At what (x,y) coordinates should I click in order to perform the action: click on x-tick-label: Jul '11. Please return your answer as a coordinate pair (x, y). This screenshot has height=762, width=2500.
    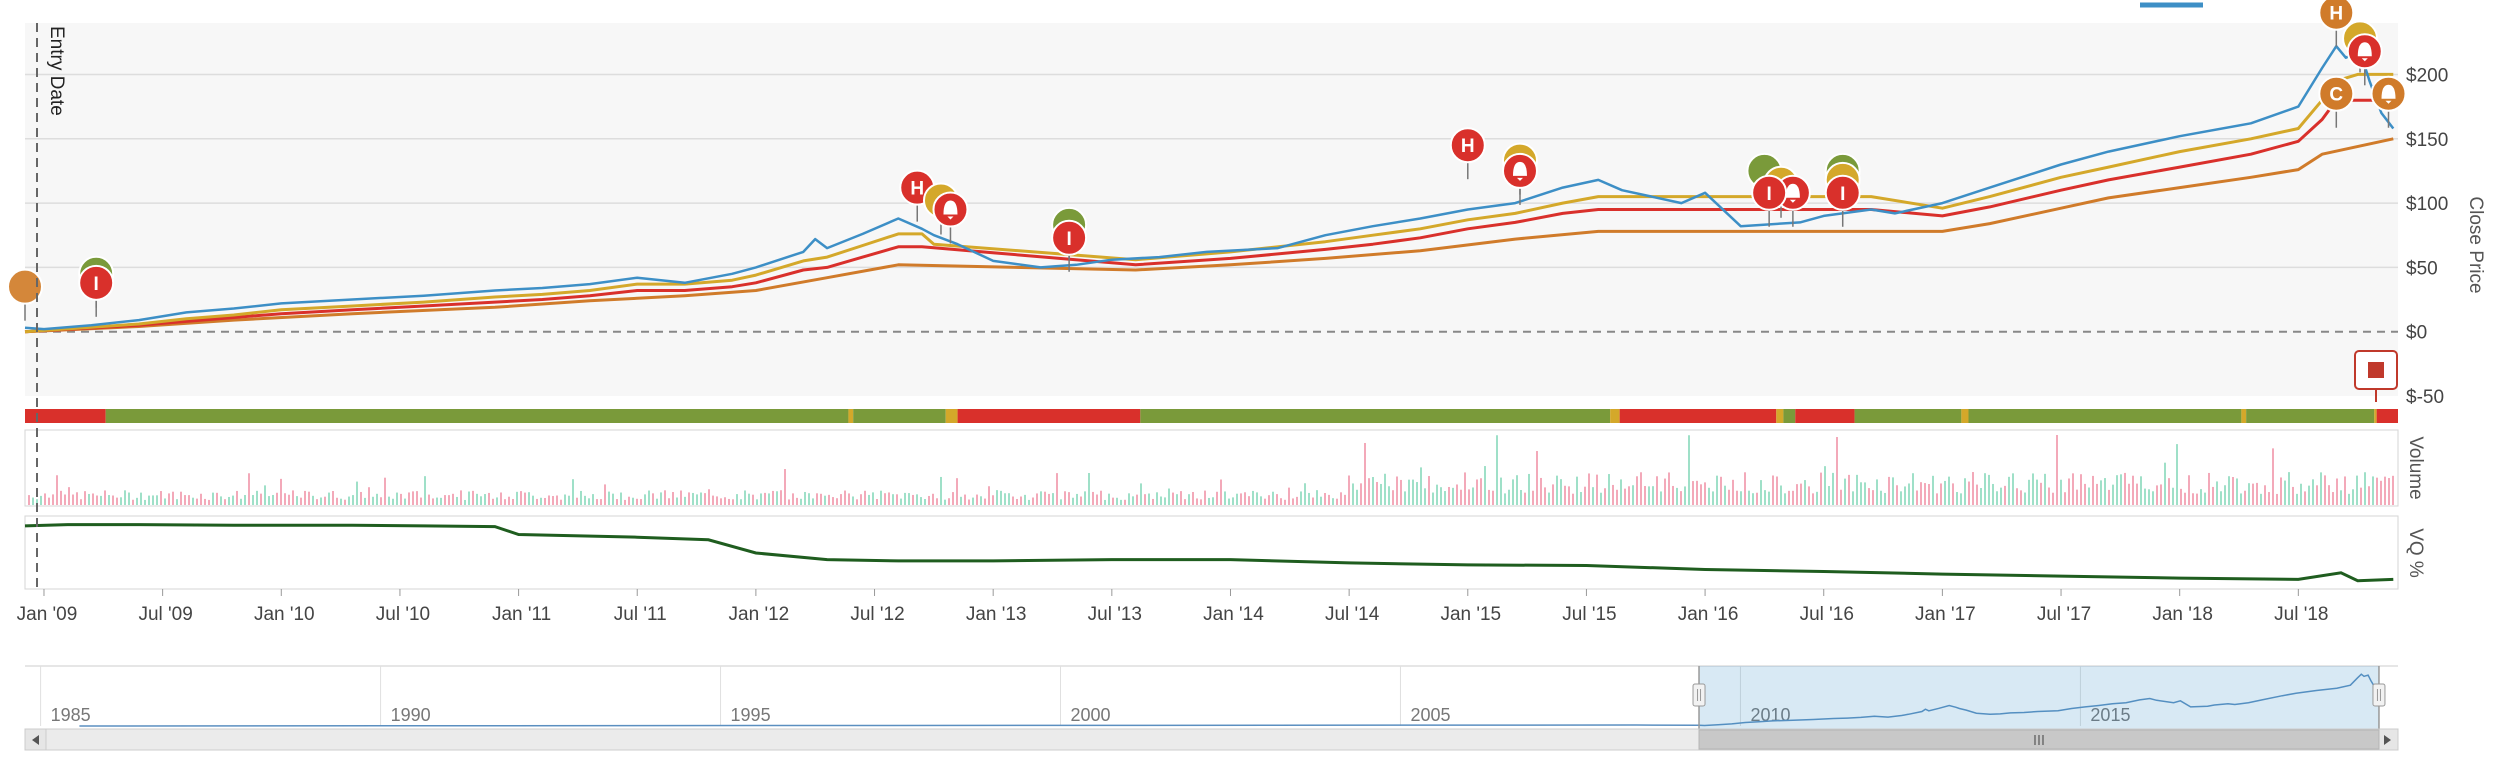
    Looking at the image, I should click on (640, 614).